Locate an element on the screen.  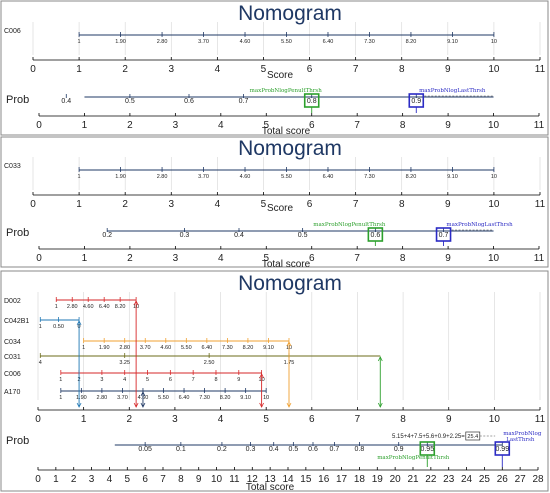
p3-variable-tick-label-c034-0: 1 is located at coordinates (83, 348).